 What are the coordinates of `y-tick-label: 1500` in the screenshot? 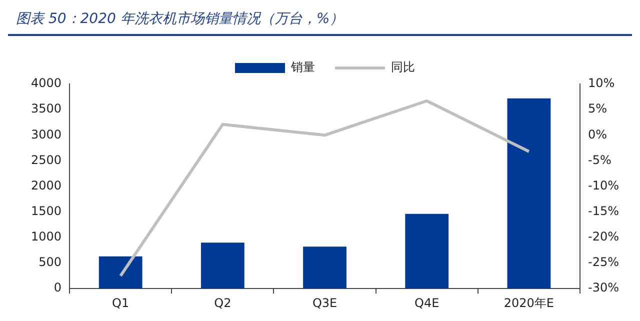 It's located at (46, 211).